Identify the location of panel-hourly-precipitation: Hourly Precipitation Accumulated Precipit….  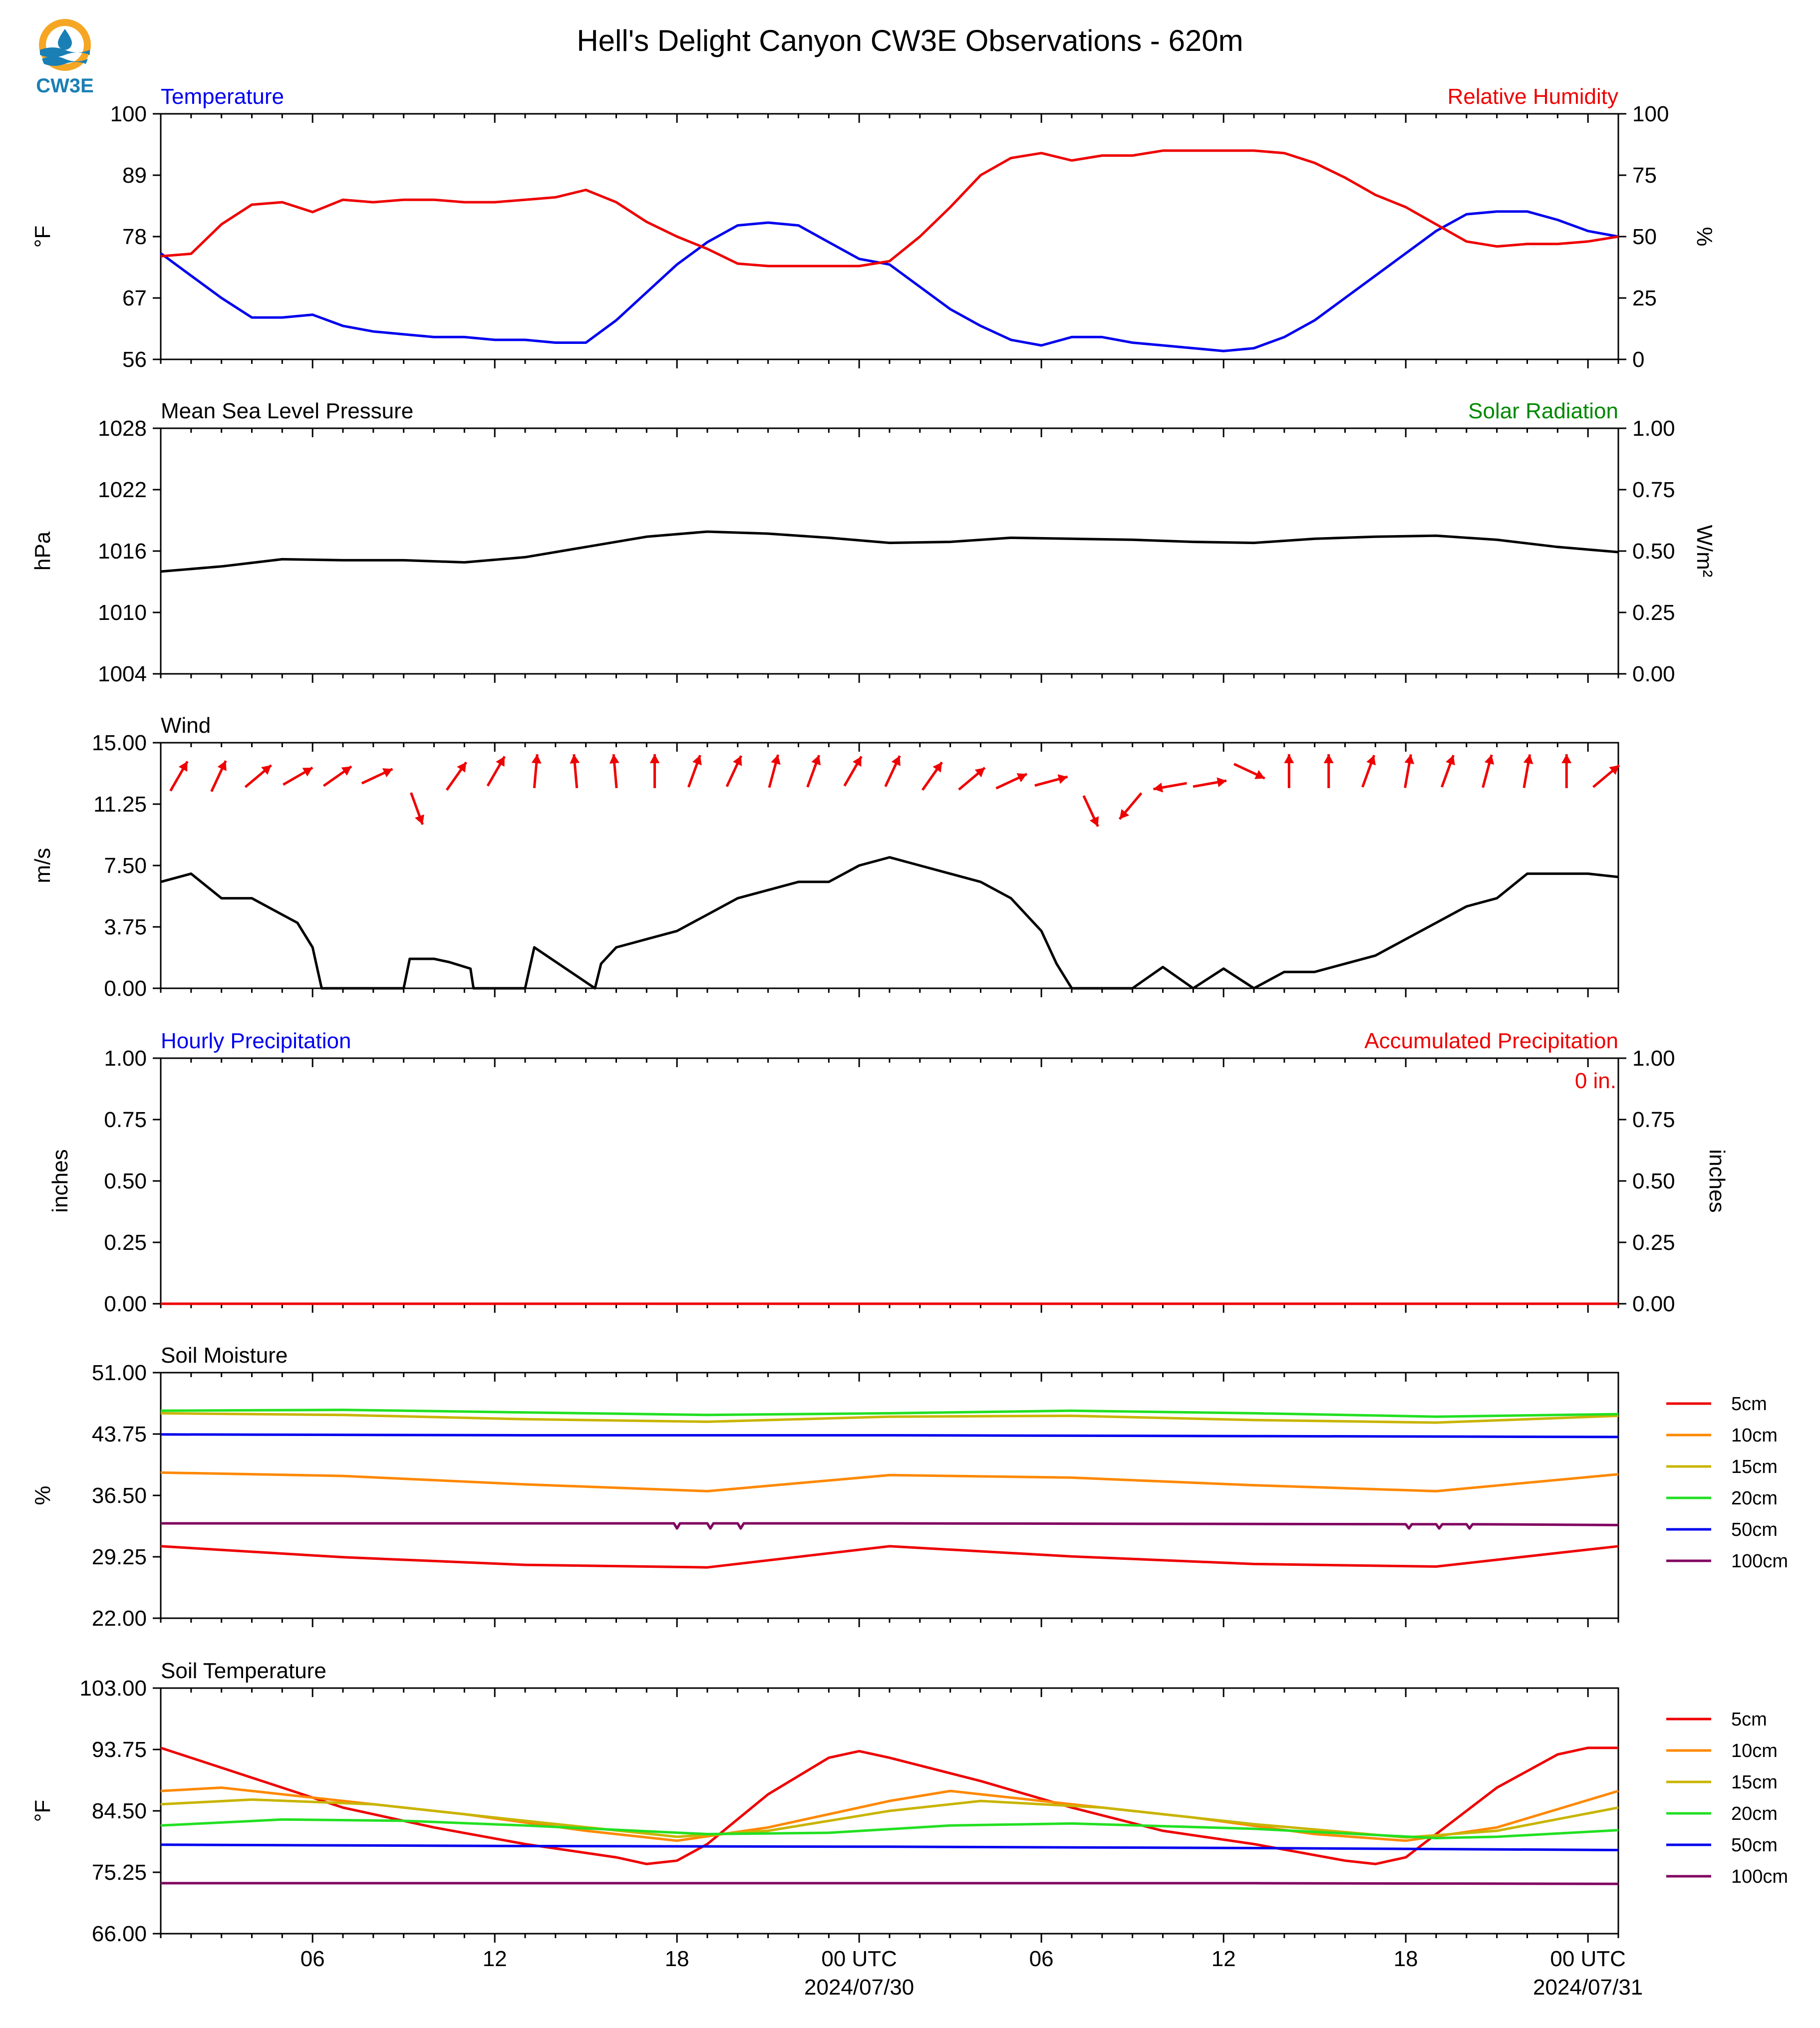
(888, 1172).